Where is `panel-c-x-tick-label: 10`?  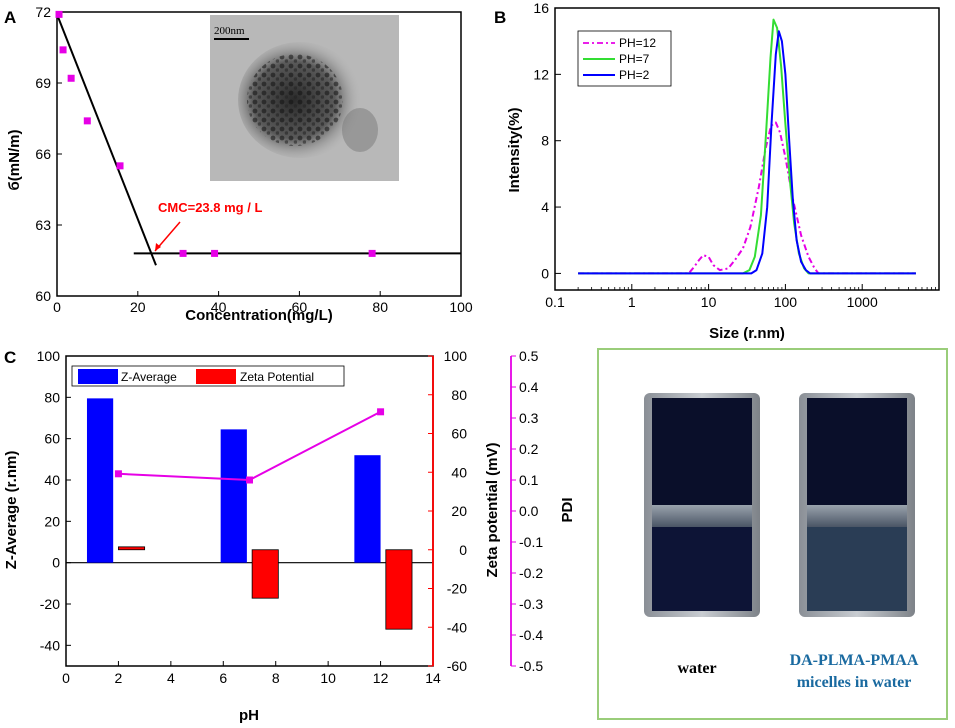 panel-c-x-tick-label: 10 is located at coordinates (328, 678).